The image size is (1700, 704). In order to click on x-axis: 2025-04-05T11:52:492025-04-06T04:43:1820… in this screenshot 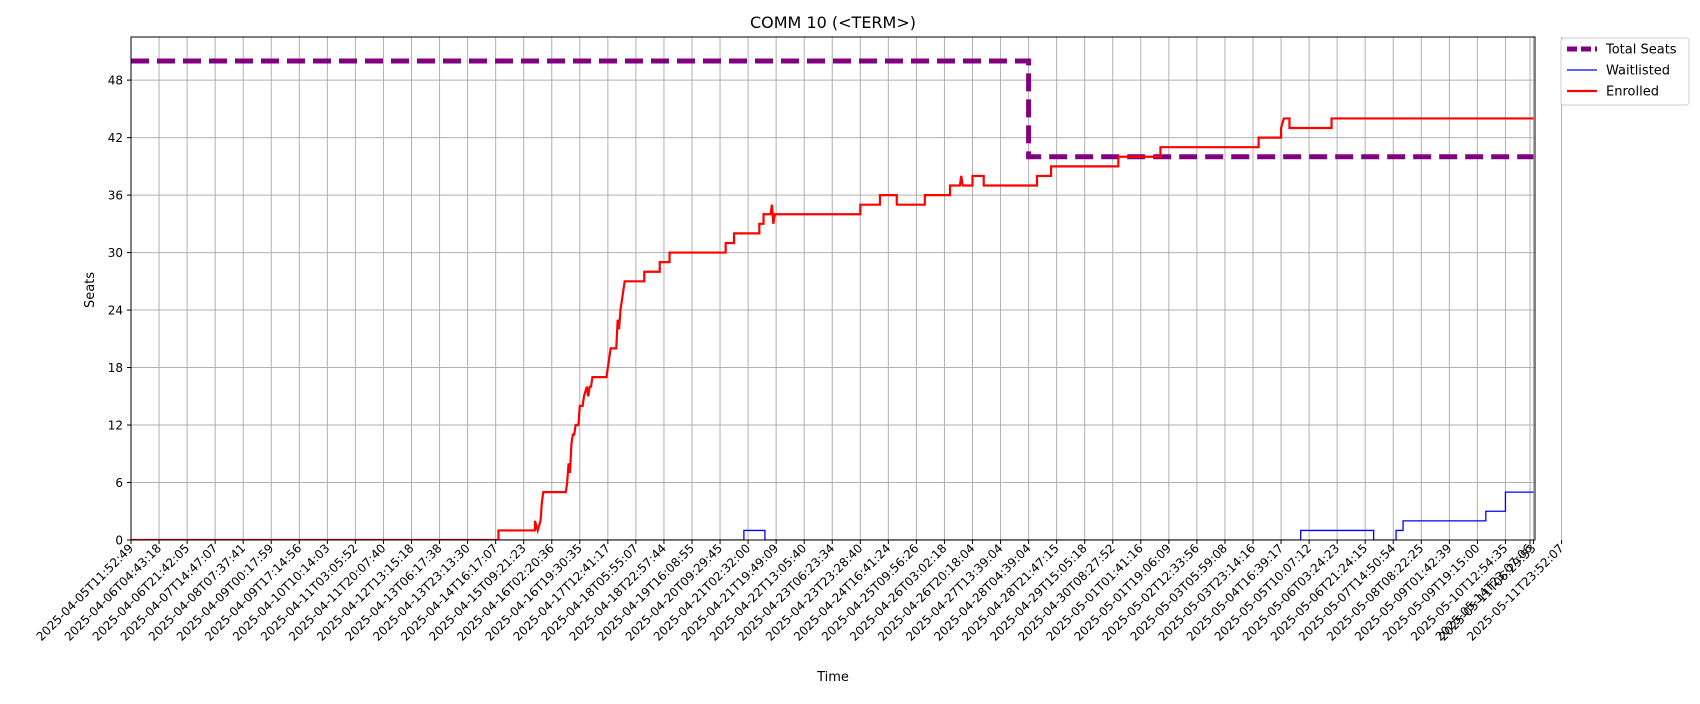, I will do `click(800, 592)`.